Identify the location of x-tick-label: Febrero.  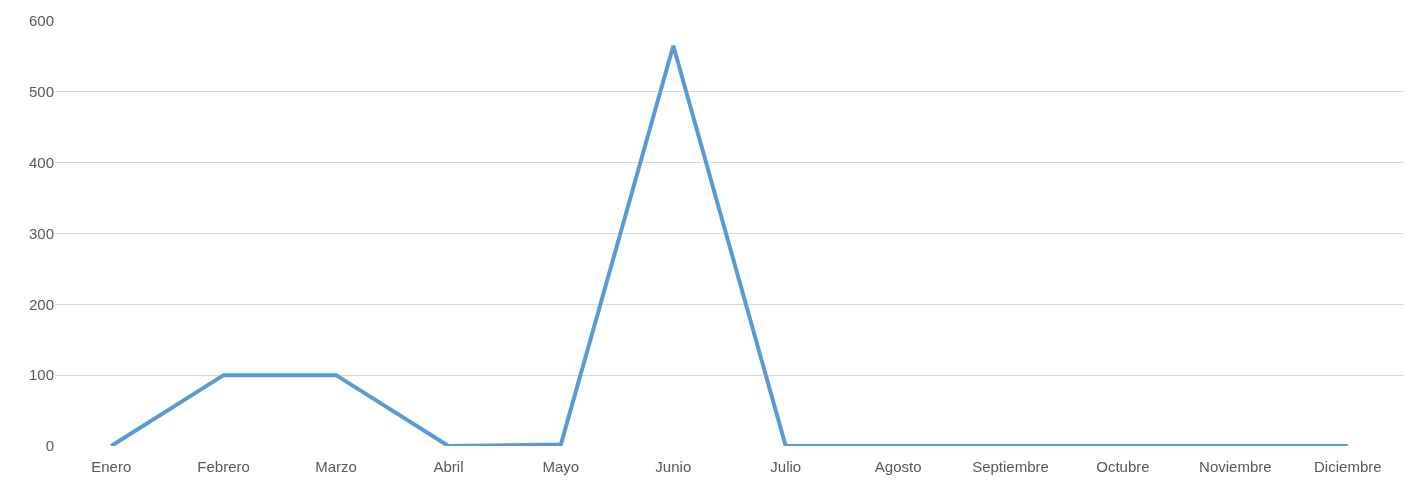
(223, 466).